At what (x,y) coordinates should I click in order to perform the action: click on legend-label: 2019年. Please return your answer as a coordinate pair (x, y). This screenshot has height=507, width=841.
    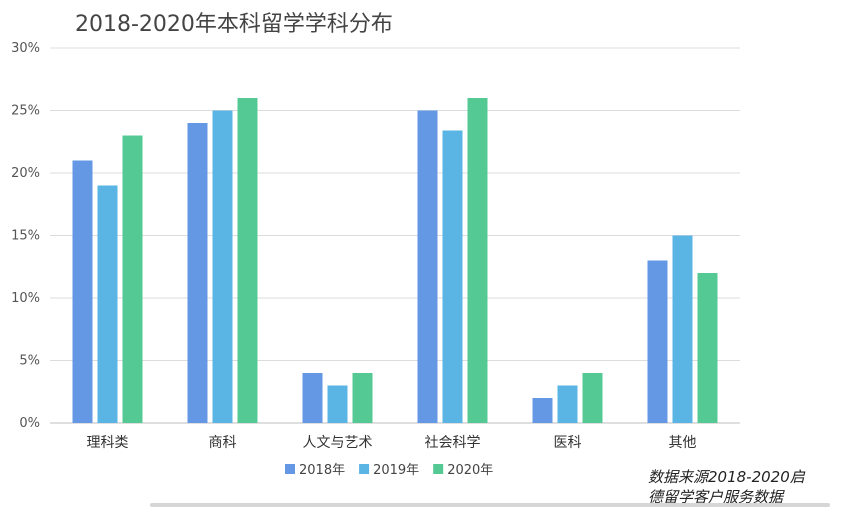
    Looking at the image, I should click on (396, 470).